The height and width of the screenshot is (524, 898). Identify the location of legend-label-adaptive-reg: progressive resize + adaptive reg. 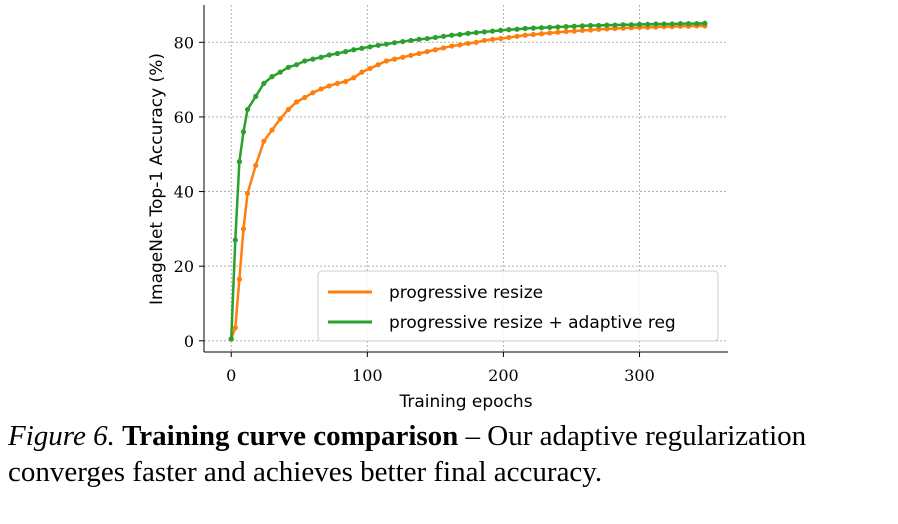
(532, 323).